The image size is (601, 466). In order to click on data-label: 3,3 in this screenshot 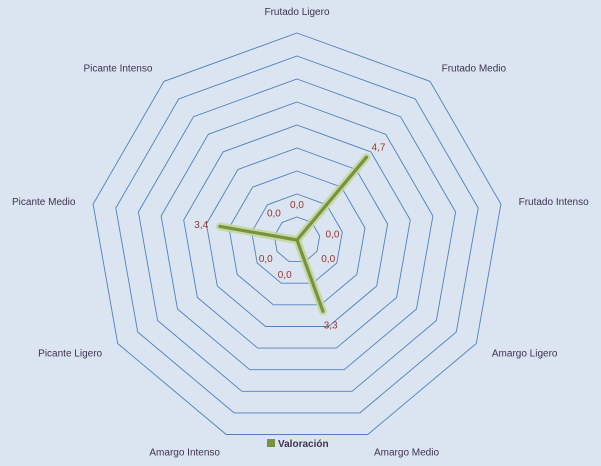, I will do `click(331, 326)`.